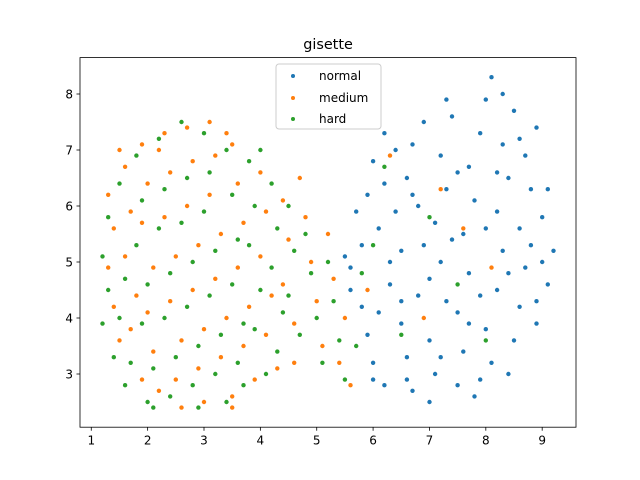  Describe the element at coordinates (293, 76) in the screenshot. I see `legend-marker-normal` at that location.